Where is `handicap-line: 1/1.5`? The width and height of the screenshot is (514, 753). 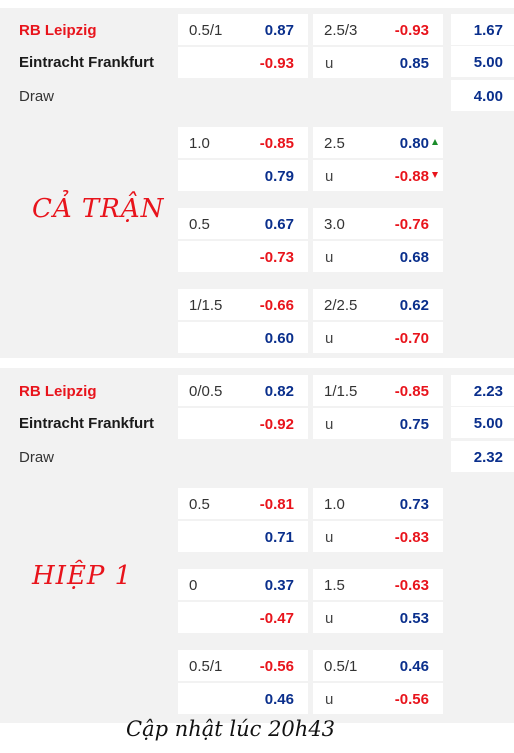
handicap-line: 1/1.5 is located at coordinates (206, 305).